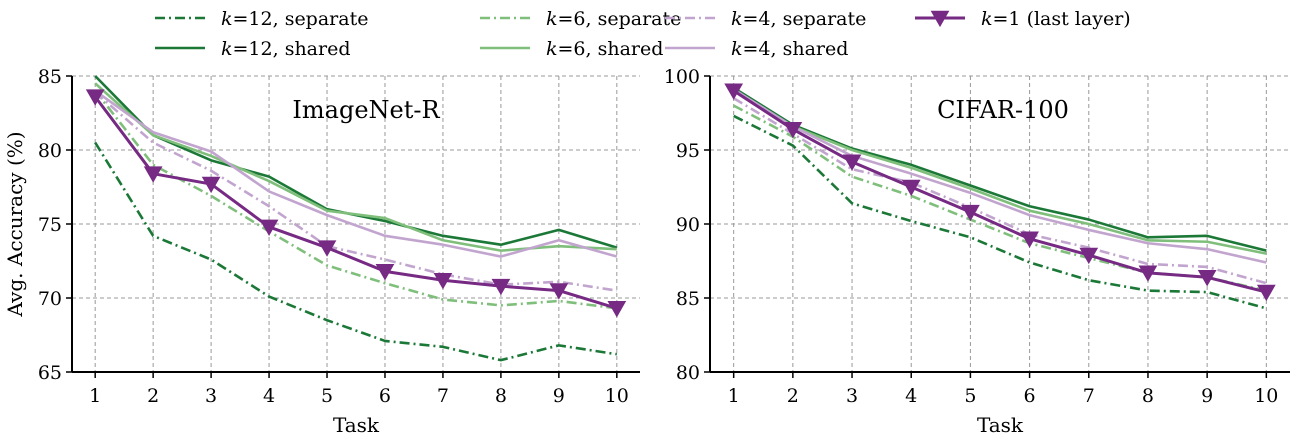 The height and width of the screenshot is (444, 1300). What do you see at coordinates (940, 19) in the screenshot?
I see `legend-marker-triangle` at bounding box center [940, 19].